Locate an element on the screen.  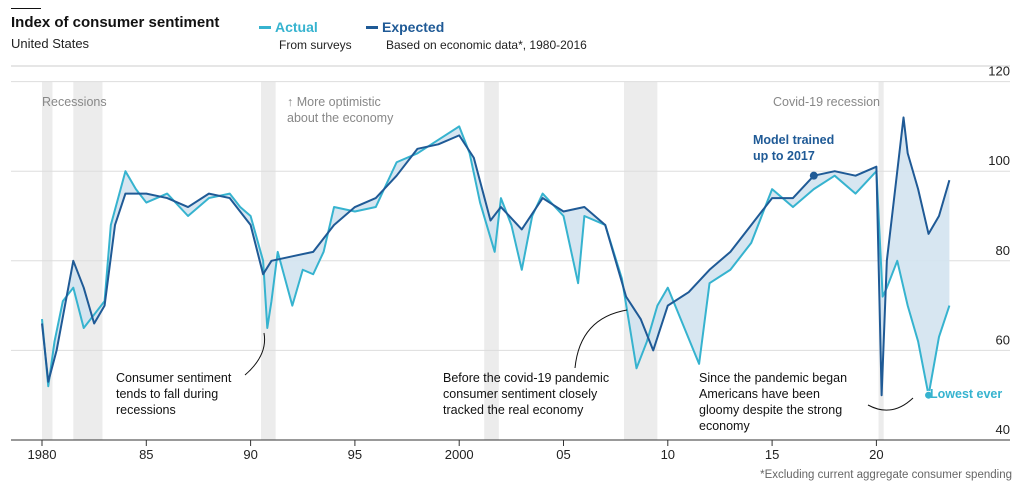
callout-line-recession is located at coordinates (255, 354).